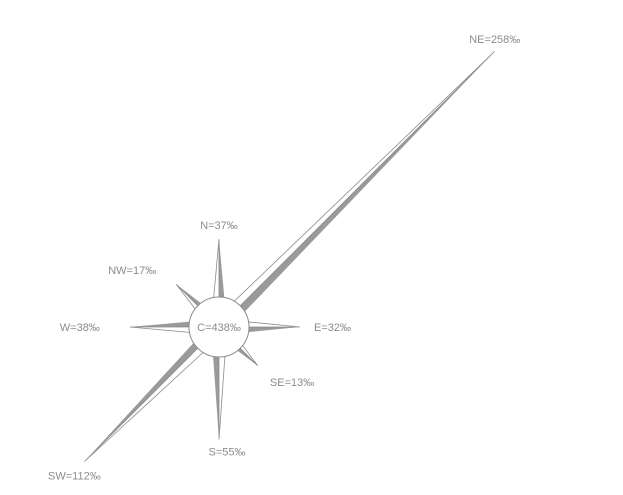 The height and width of the screenshot is (495, 623). What do you see at coordinates (332, 328) in the screenshot?
I see `label-e: E=32‰` at bounding box center [332, 328].